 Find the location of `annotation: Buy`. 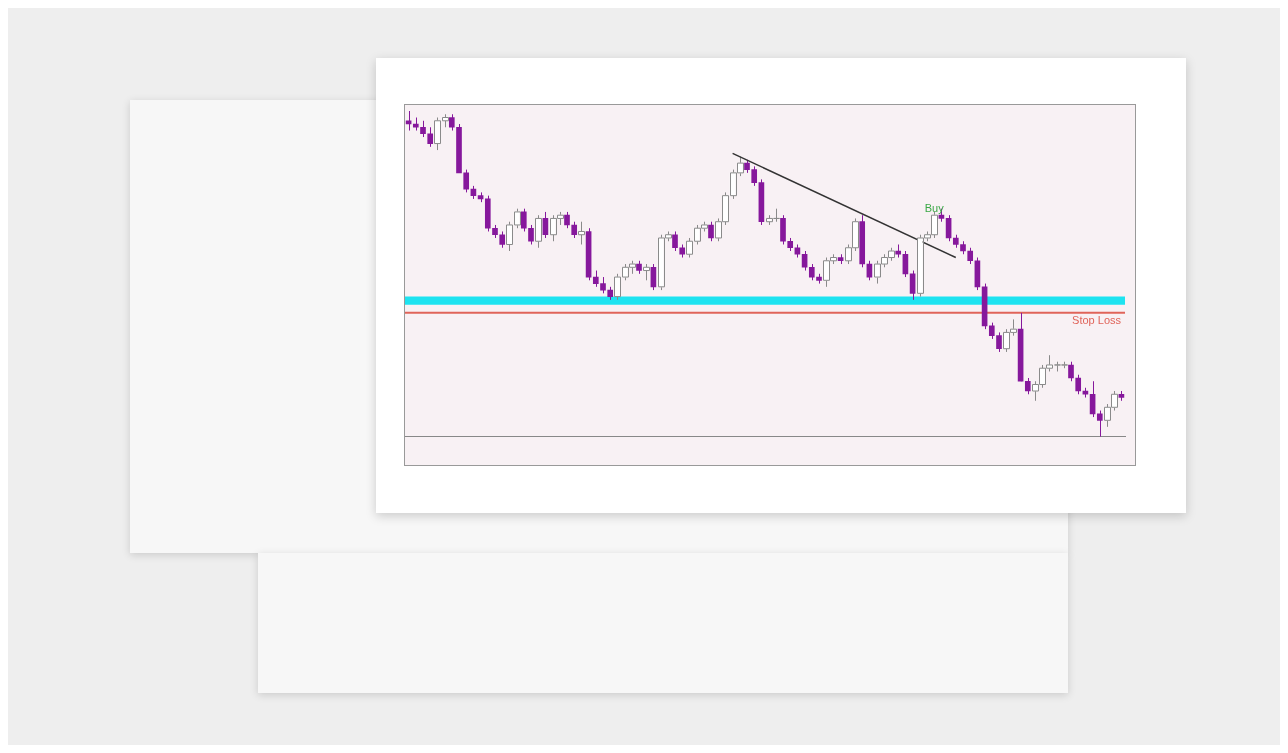

annotation: Buy is located at coordinates (934, 208).